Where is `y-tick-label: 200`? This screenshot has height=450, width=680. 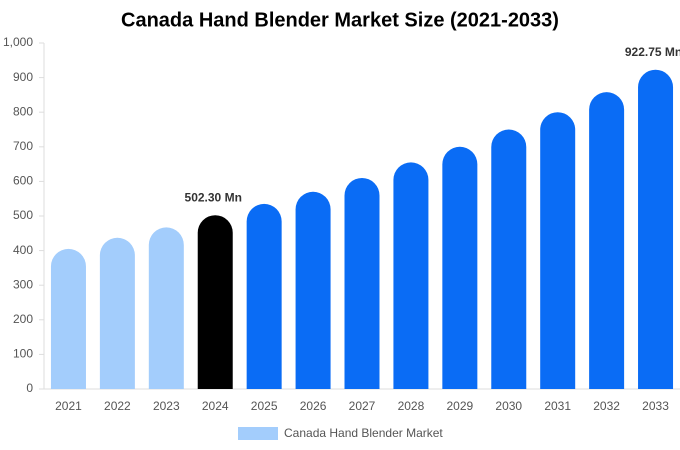
y-tick-label: 200 is located at coordinates (23, 319).